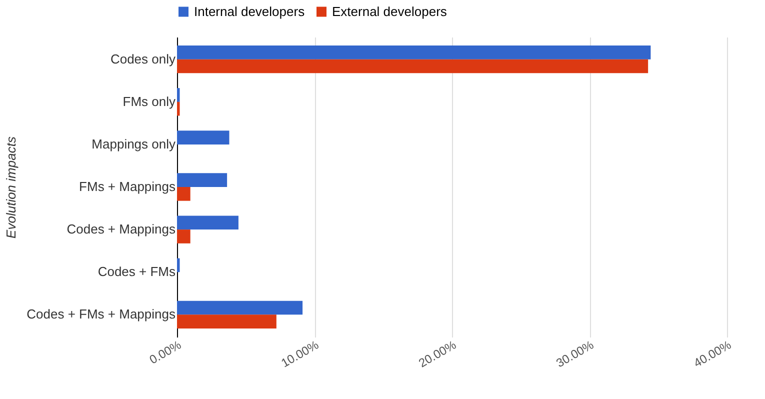 The height and width of the screenshot is (399, 765). What do you see at coordinates (121, 229) in the screenshot?
I see `y-tick-label: Codes + Mappings` at bounding box center [121, 229].